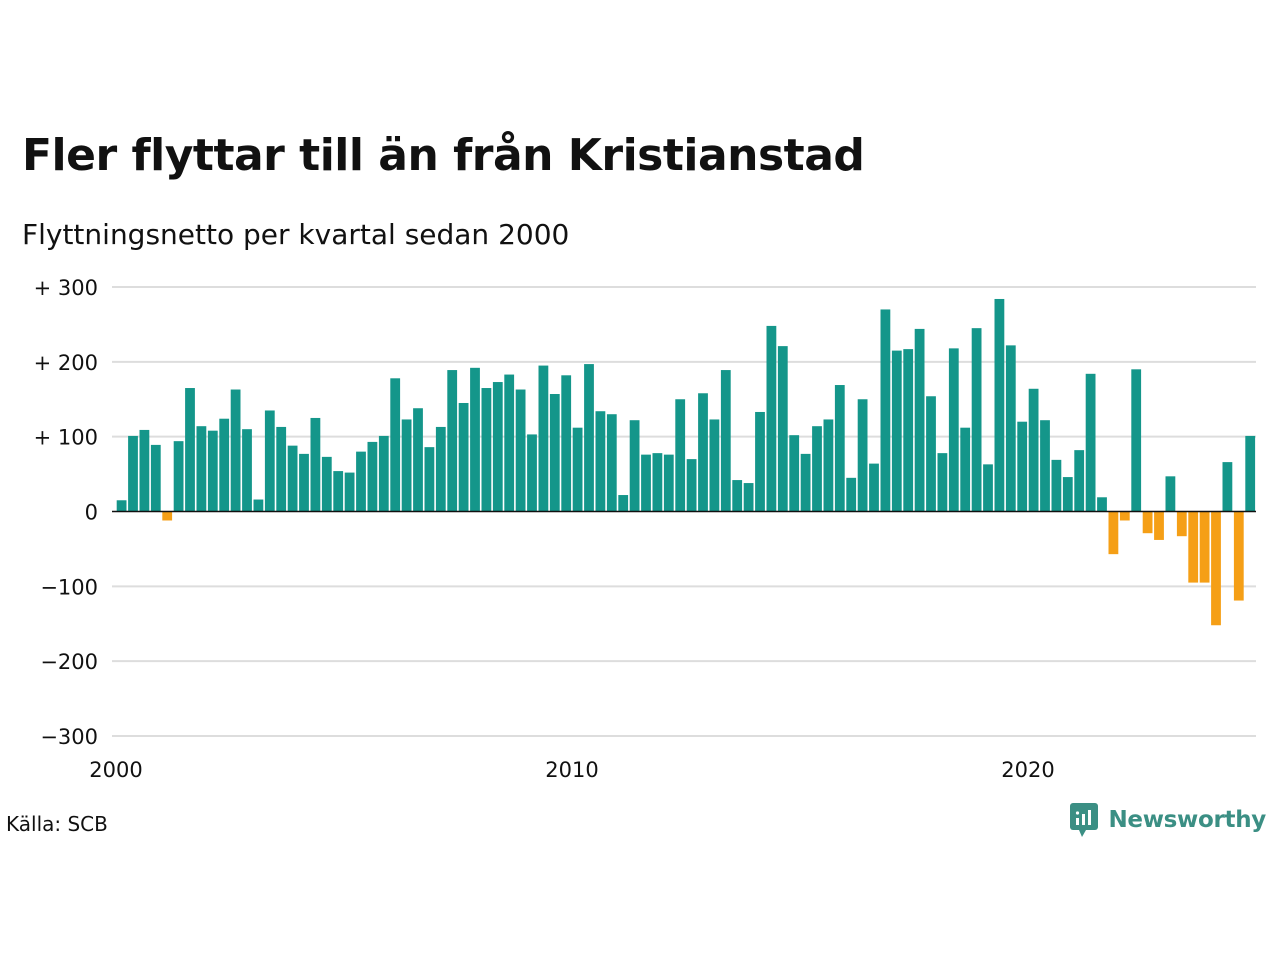  Describe the element at coordinates (571, 770) in the screenshot. I see `x-tick-label: 2010` at that location.